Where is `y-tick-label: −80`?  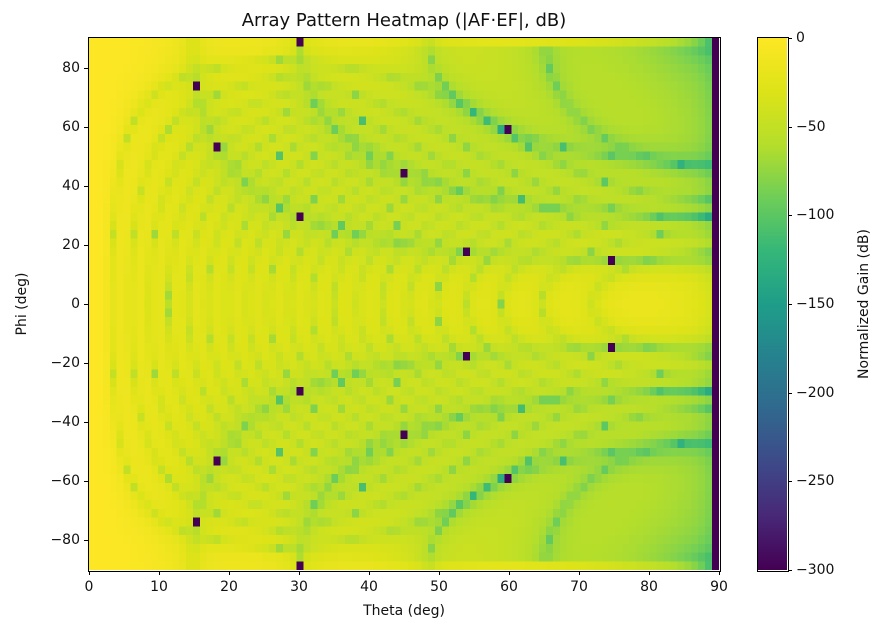 y-tick-label: −80 is located at coordinates (65, 540).